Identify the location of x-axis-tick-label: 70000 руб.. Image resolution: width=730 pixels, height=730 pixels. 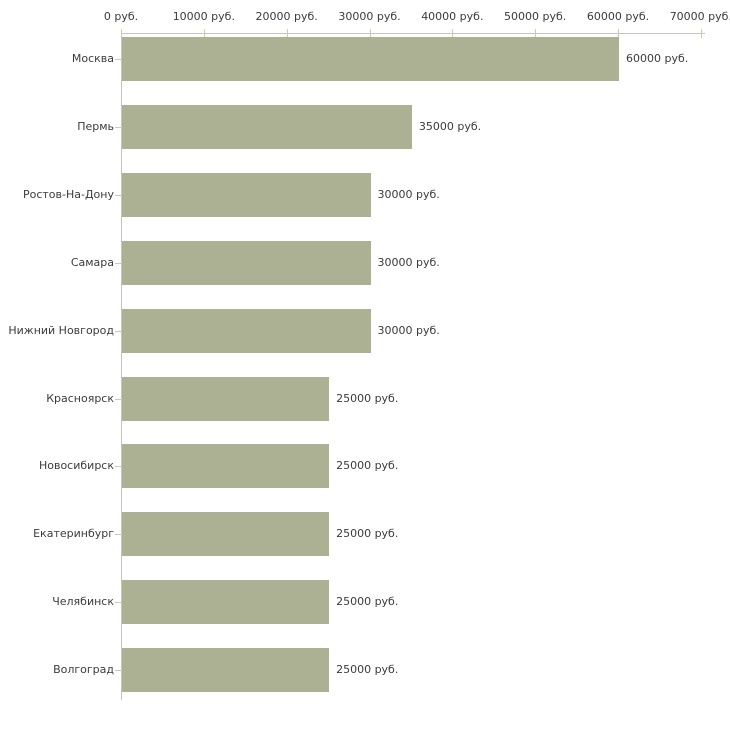
(699, 16).